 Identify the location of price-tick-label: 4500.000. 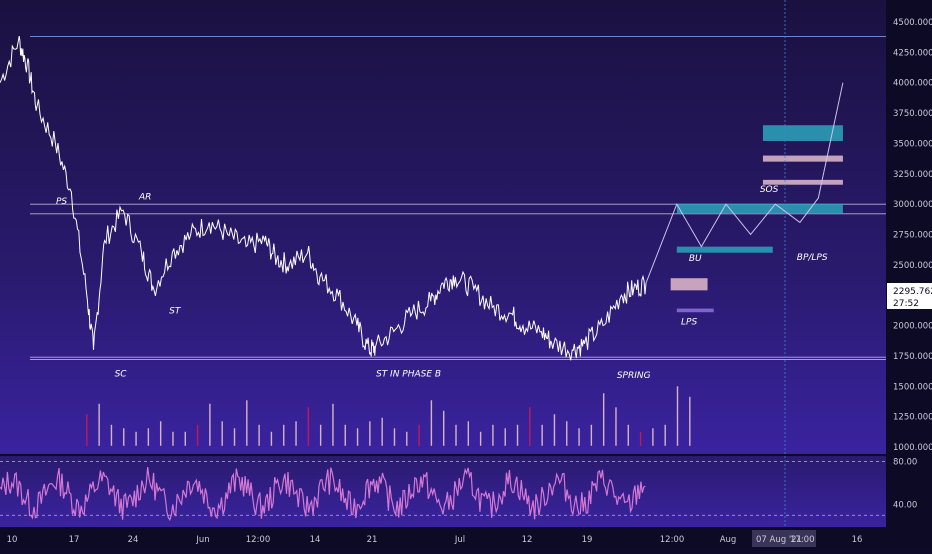
(912, 23).